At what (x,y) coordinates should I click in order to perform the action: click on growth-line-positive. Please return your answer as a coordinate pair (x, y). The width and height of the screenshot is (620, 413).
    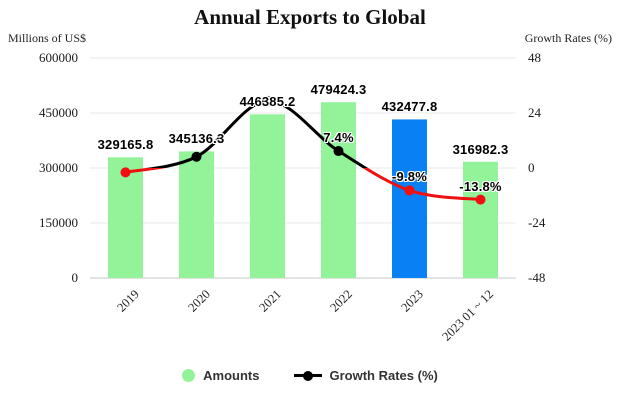
    Looking at the image, I should click on (257, 133).